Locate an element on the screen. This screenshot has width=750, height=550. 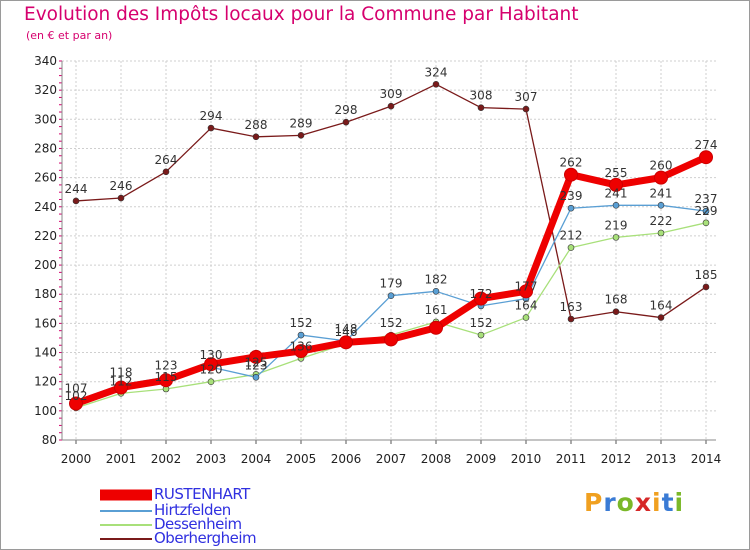
data-label-oberhergheim: 309 is located at coordinates (391, 94).